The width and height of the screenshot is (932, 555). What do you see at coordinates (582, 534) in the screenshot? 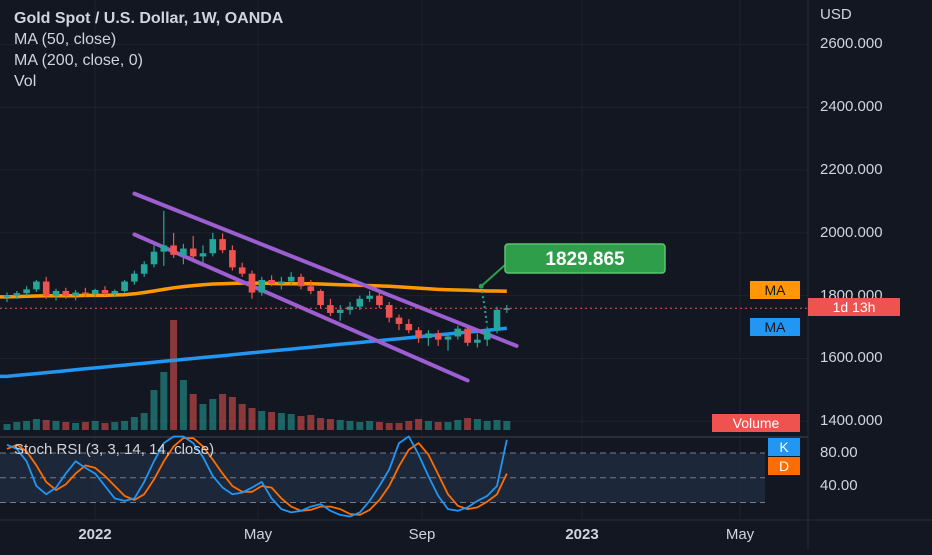
I see `time-tick-label: 2023` at bounding box center [582, 534].